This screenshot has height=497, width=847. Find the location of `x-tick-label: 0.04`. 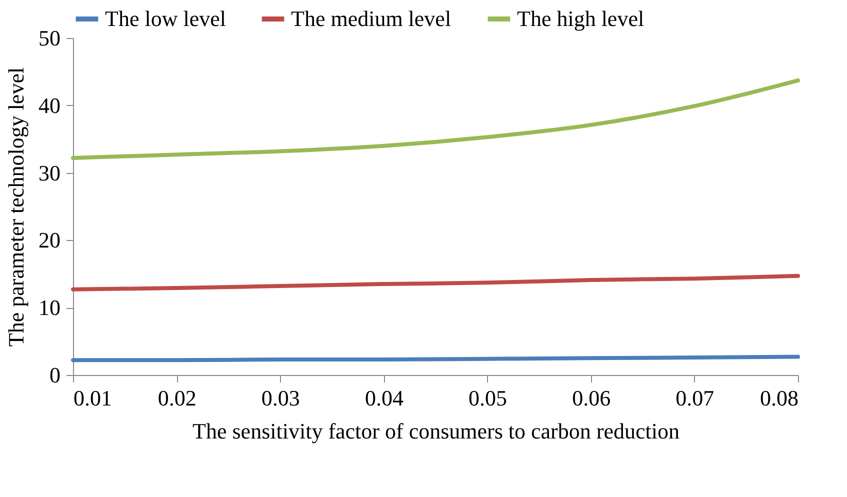

x-tick-label: 0.04 is located at coordinates (384, 398).